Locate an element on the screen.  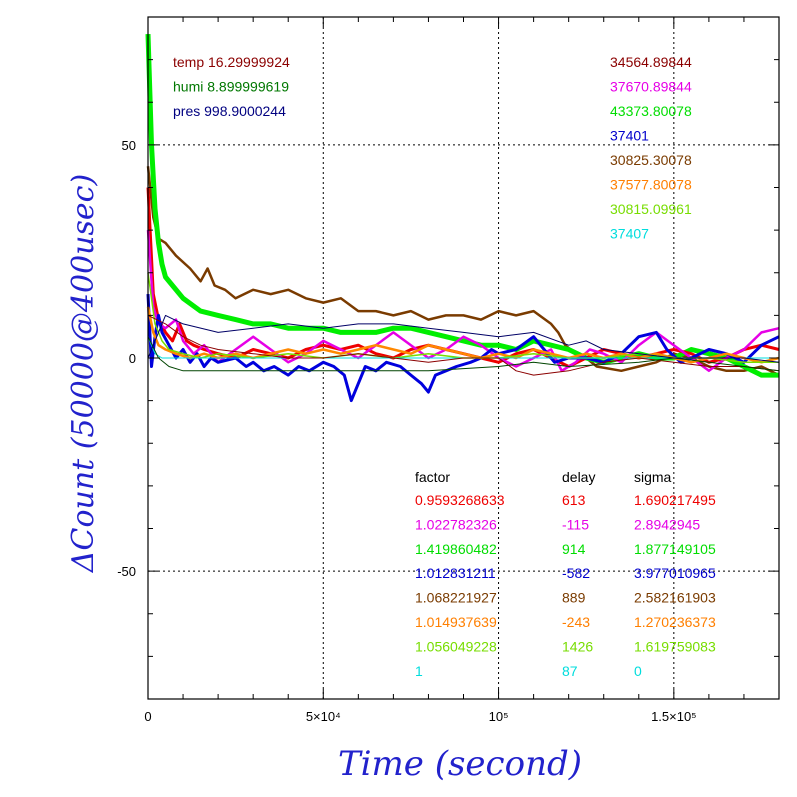
table-cell-factor: 1.014937639 is located at coordinates (456, 622).